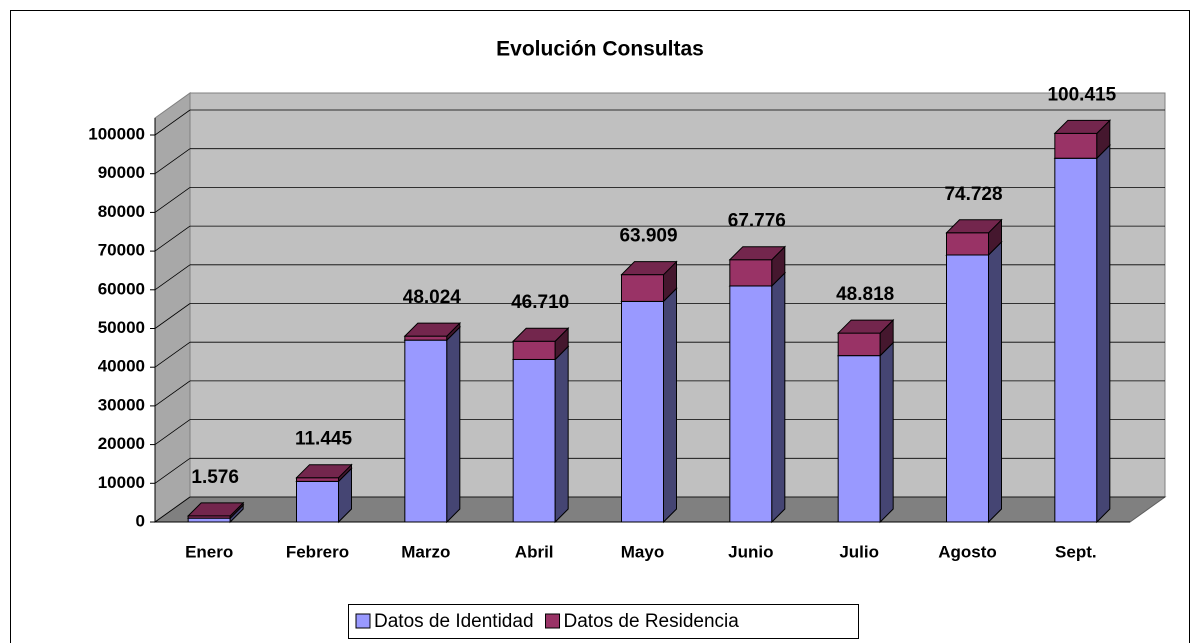 This screenshot has width=1200, height=643. I want to click on x-tick-label: Agosto, so click(967, 551).